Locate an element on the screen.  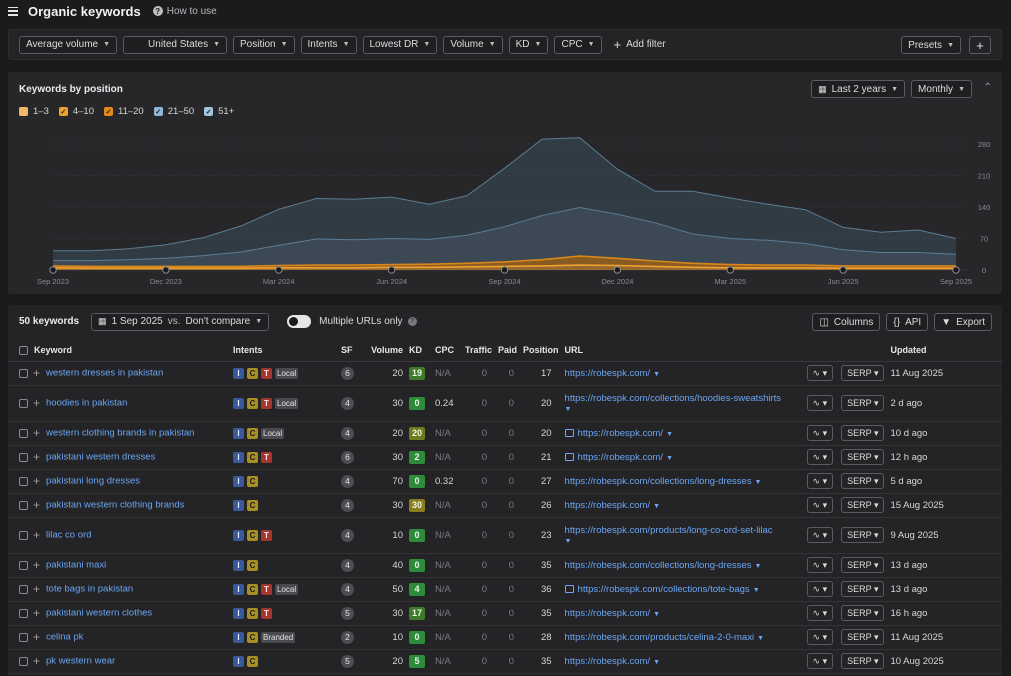
col-updated: Updated is located at coordinates (944, 351).